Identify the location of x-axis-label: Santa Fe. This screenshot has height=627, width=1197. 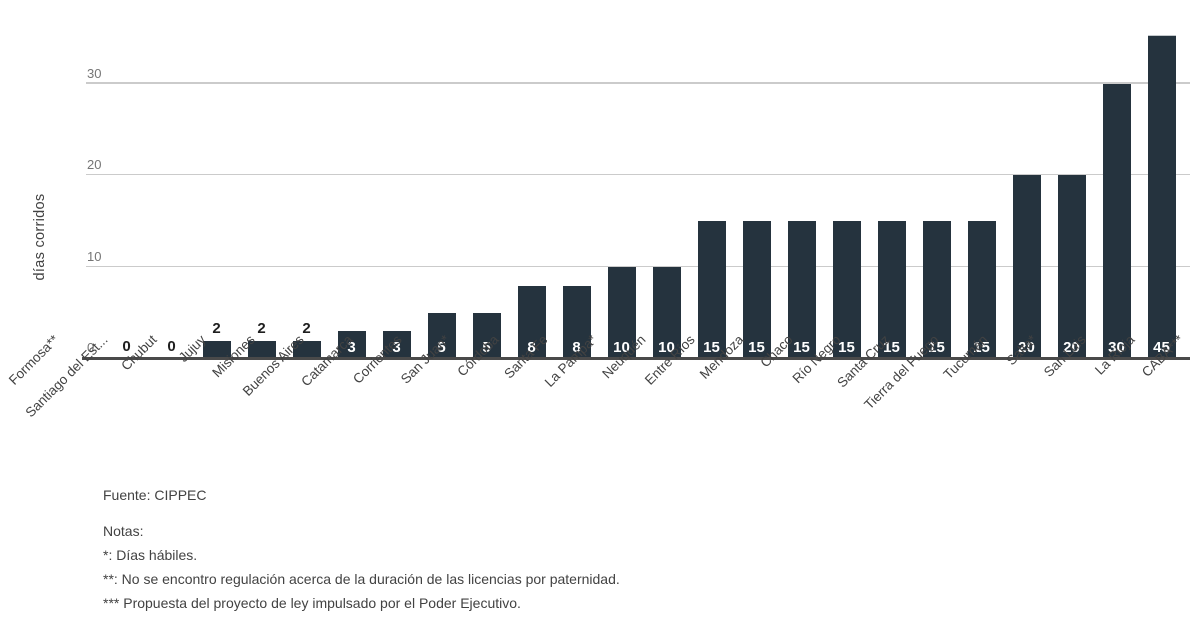
(526, 357).